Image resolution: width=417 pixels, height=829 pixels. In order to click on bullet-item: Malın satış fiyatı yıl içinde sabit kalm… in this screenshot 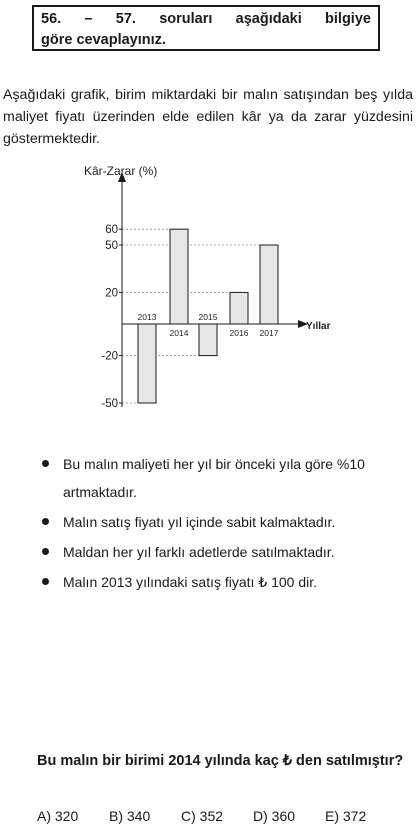, I will do `click(227, 522)`.